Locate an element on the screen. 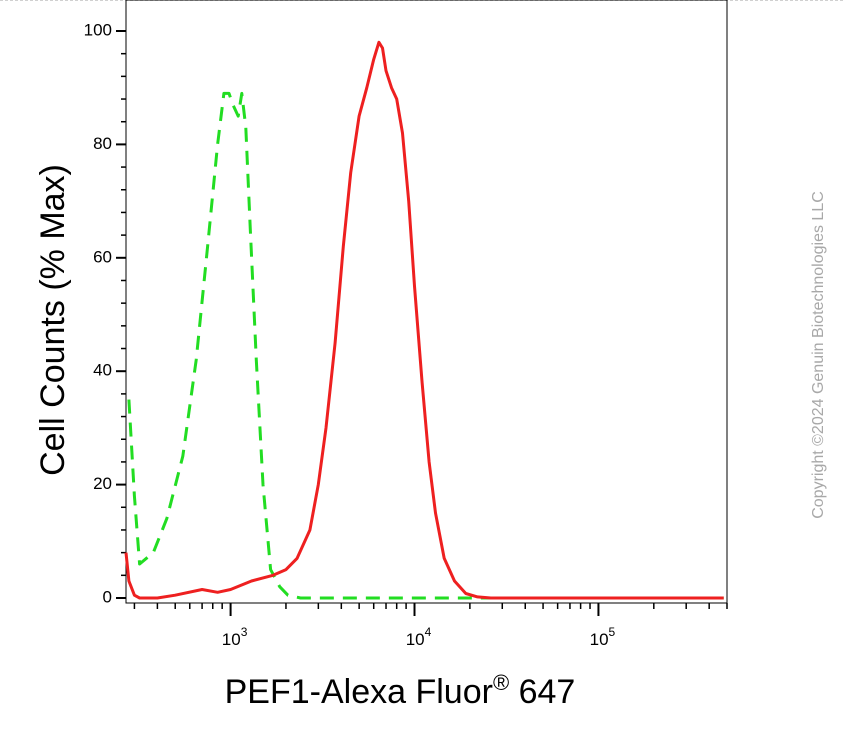 The height and width of the screenshot is (730, 843). x-axis-title-superscript: ® is located at coordinates (501, 682).